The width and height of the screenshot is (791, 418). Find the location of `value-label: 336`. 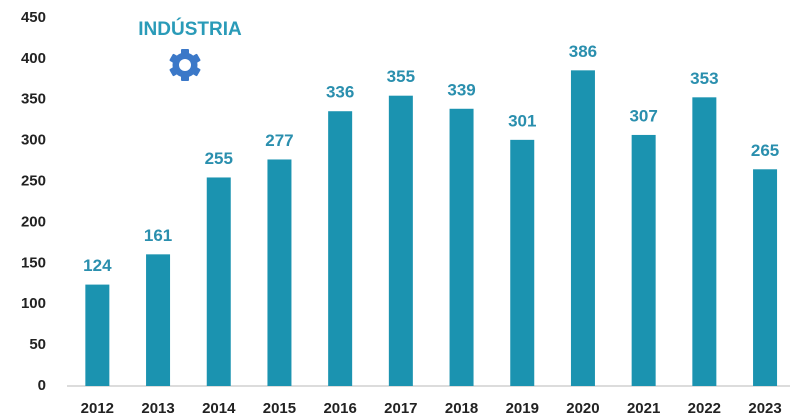

value-label: 336 is located at coordinates (340, 92).